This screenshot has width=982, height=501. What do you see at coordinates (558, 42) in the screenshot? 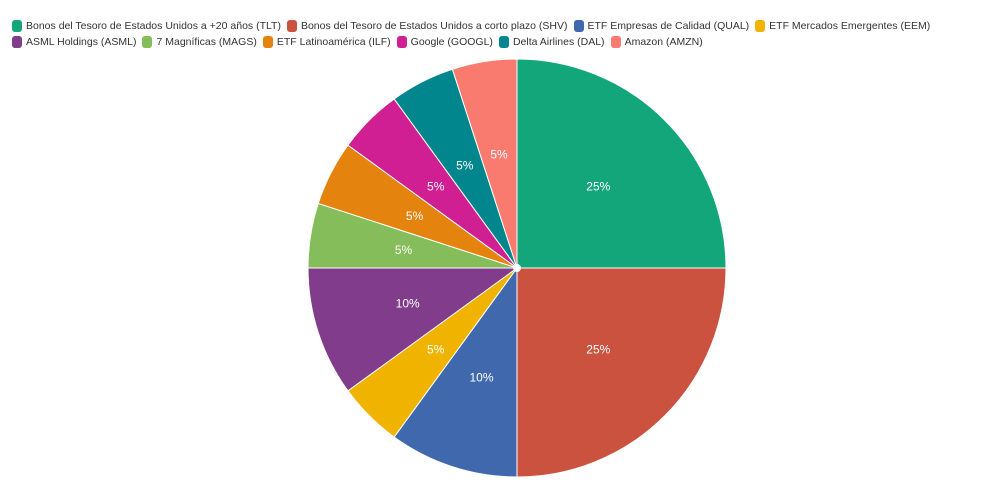
I see `legend-label: Delta Airlines (DAL)` at bounding box center [558, 42].